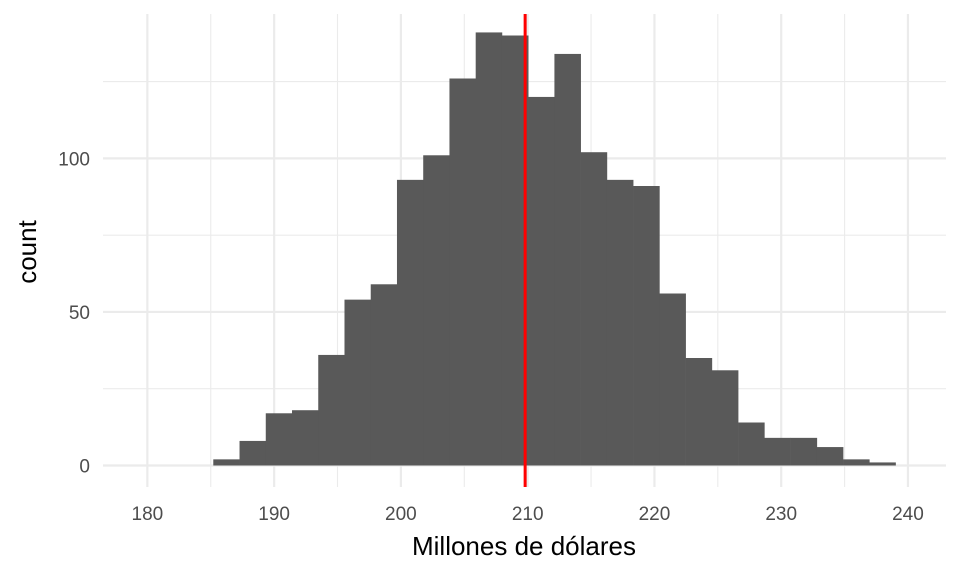  I want to click on x-tick-label: 240, so click(908, 514).